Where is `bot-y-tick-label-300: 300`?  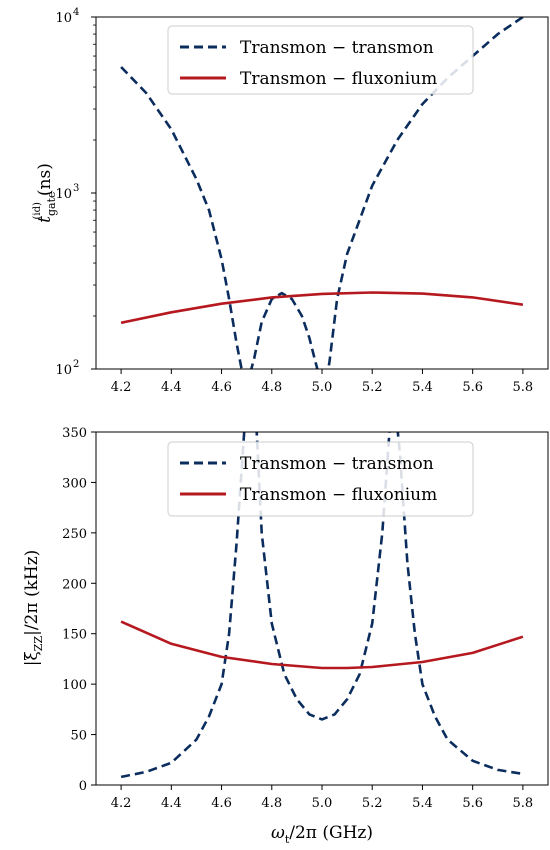
bot-y-tick-label-300: 300 is located at coordinates (74, 483).